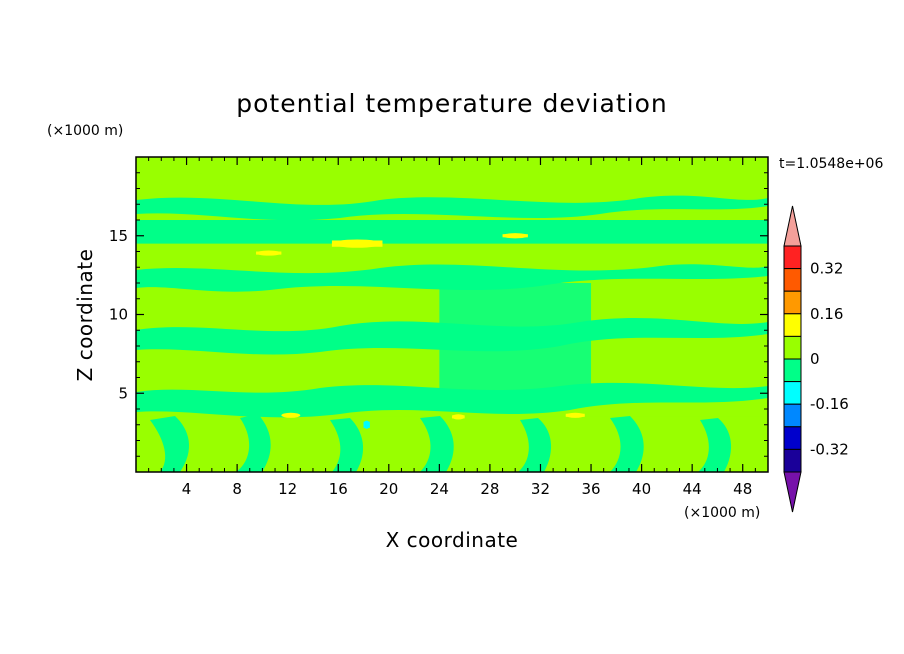 This screenshot has width=904, height=654. What do you see at coordinates (85, 315) in the screenshot?
I see `y-axis-label: Z coordinate` at bounding box center [85, 315].